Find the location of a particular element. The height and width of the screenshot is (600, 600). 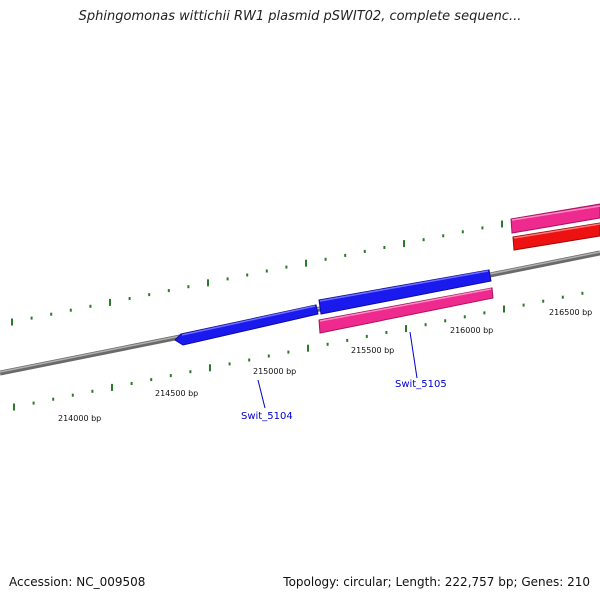

gene-red is located at coordinates (556, 236).